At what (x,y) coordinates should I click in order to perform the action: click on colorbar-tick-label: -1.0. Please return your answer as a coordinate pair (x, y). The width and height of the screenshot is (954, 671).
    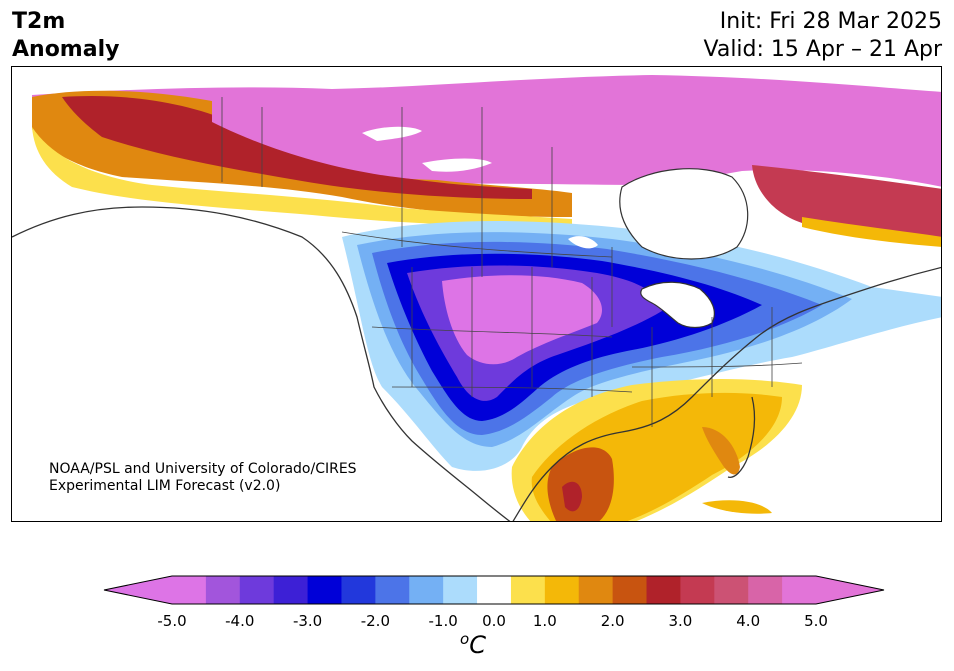
    Looking at the image, I should click on (443, 621).